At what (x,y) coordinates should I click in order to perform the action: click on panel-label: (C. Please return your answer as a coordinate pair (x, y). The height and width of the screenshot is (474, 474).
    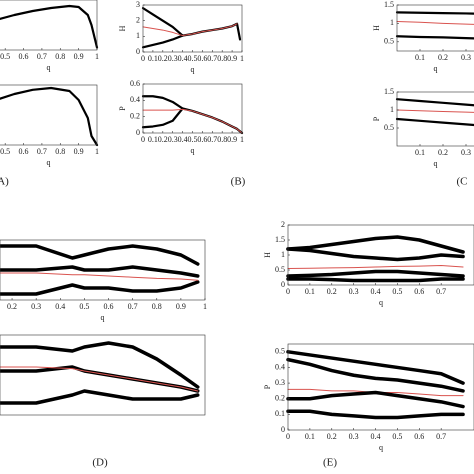
    Looking at the image, I should click on (462, 182).